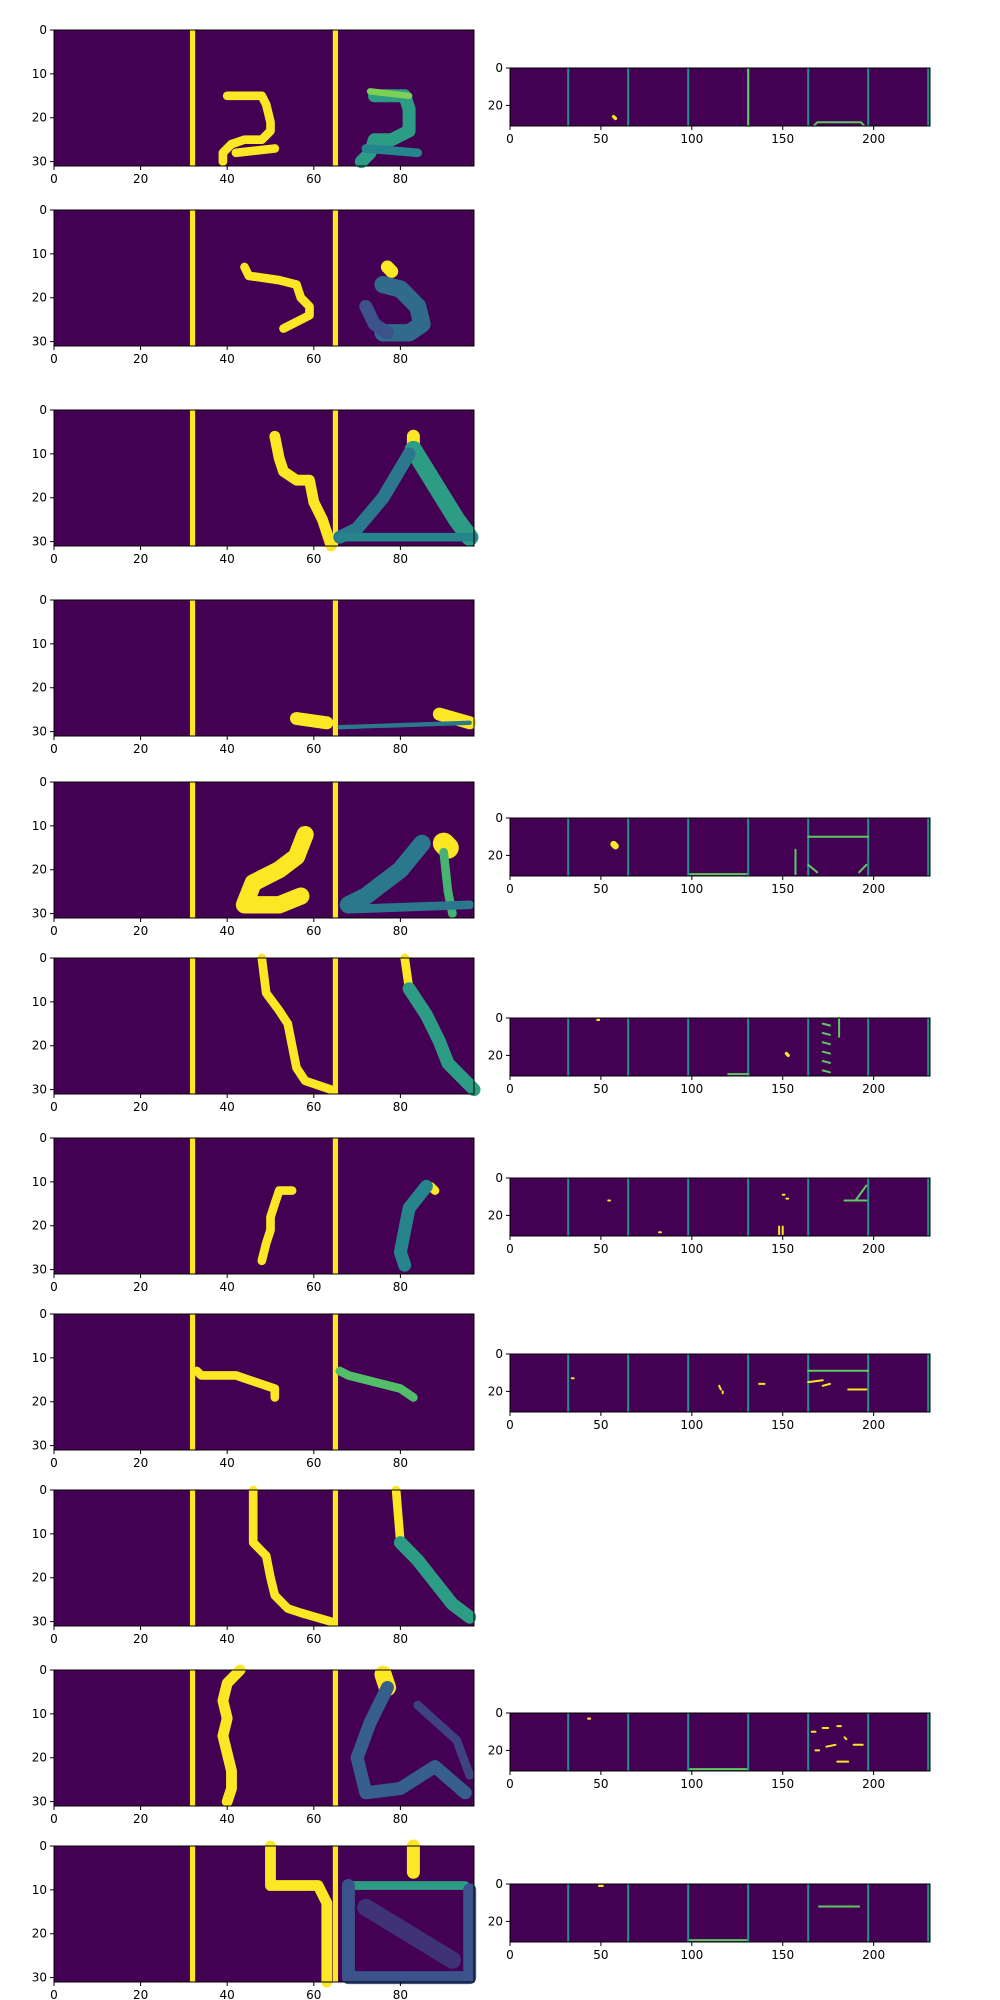  I want to click on main-panel-8: 0 20 40 60 80 0 10 20 30, so click(254, 1564).